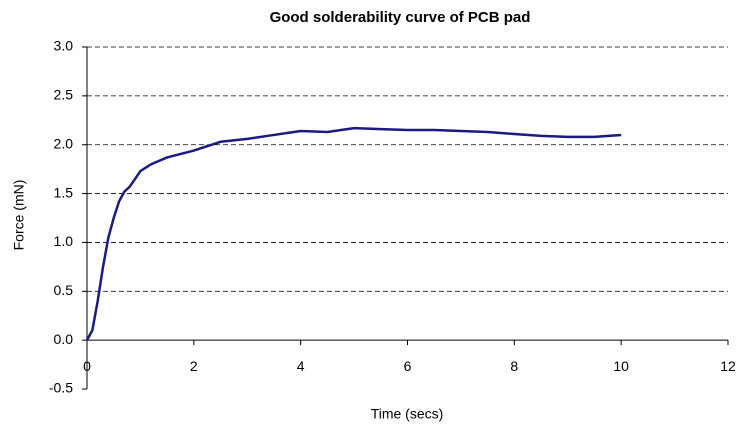  What do you see at coordinates (400, 17) in the screenshot?
I see `chart-title: Good solderability curve of PCB pad` at bounding box center [400, 17].